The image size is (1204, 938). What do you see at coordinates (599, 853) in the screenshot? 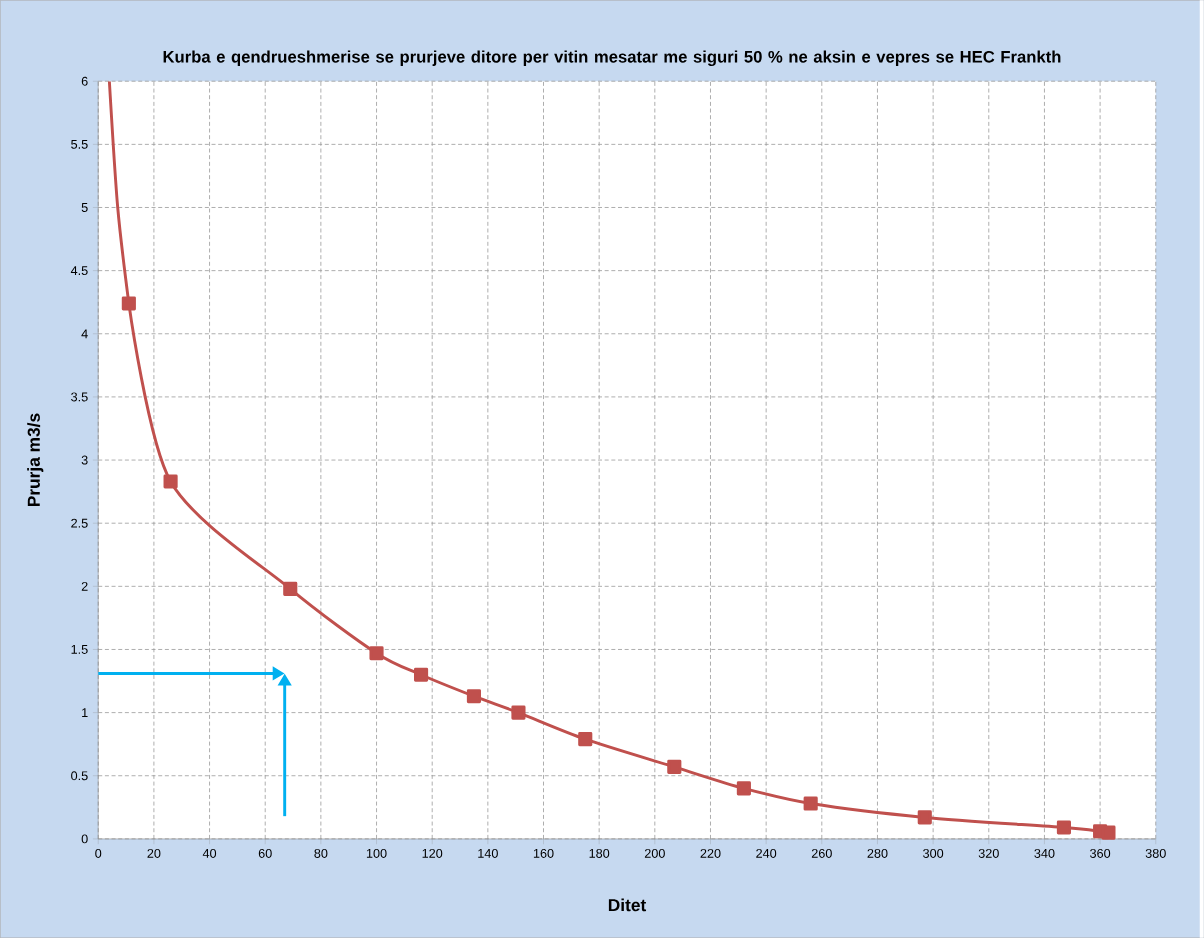
I see `x-tick-label: 180` at bounding box center [599, 853].